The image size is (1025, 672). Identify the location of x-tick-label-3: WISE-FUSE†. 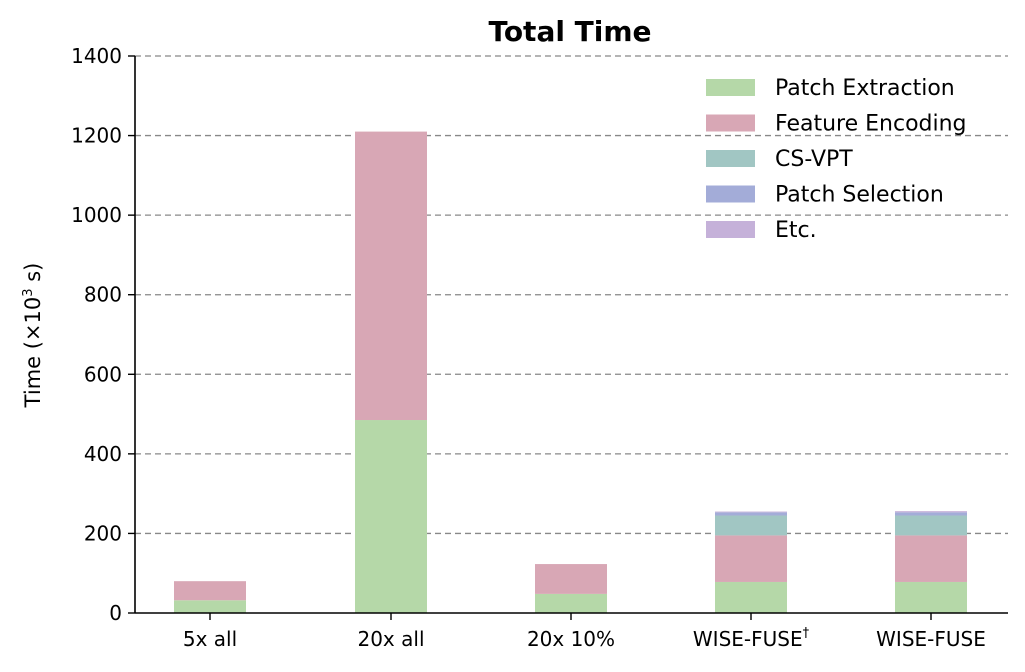
(751, 638).